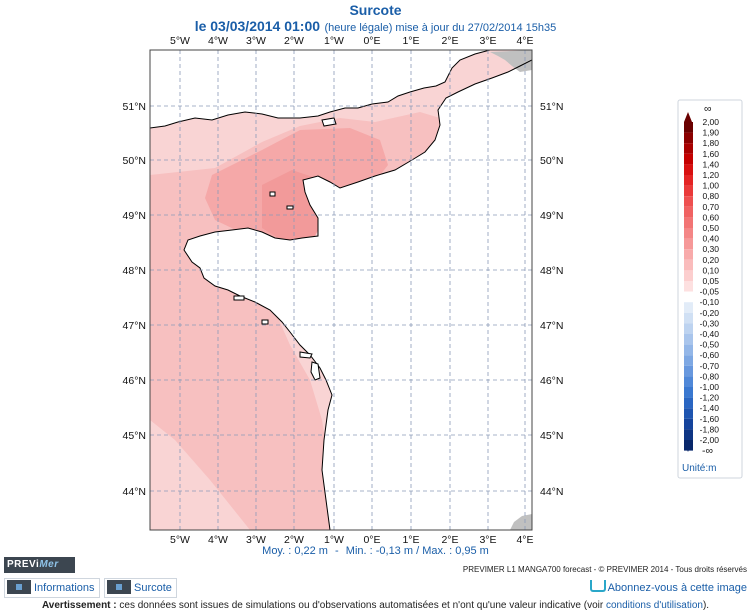  I want to click on lat-labels-left: 51°N 50°N 49°N 48°N 47°N 46°N 45°N 44°N, so click(134, 299).